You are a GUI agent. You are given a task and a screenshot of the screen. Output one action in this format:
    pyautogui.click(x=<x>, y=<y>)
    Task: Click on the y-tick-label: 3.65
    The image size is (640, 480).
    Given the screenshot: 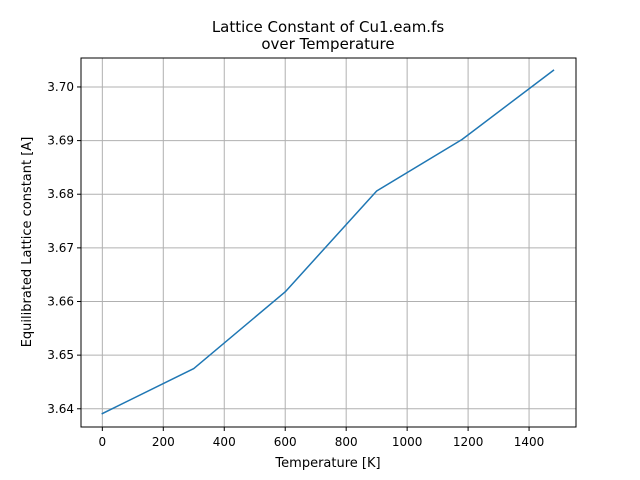 What is the action you would take?
    pyautogui.click(x=60, y=355)
    